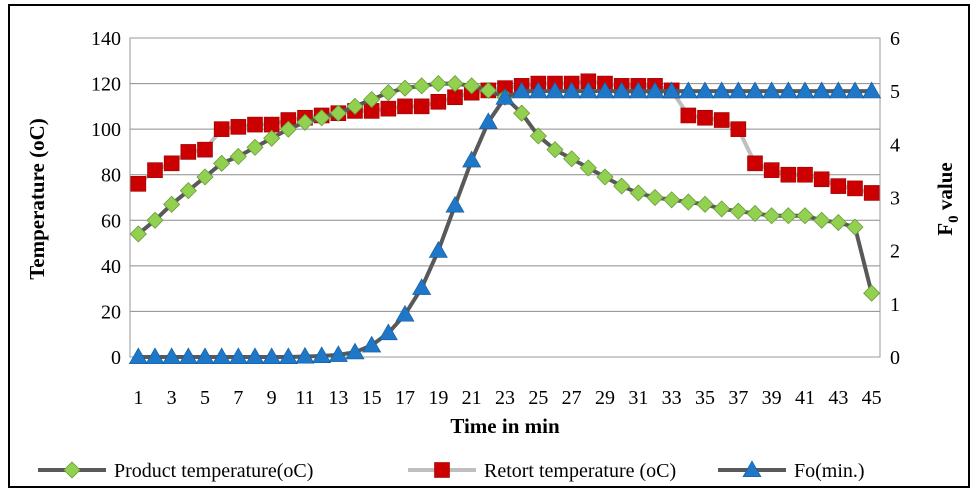  I want to click on x-tick-label-10: 21, so click(472, 398).